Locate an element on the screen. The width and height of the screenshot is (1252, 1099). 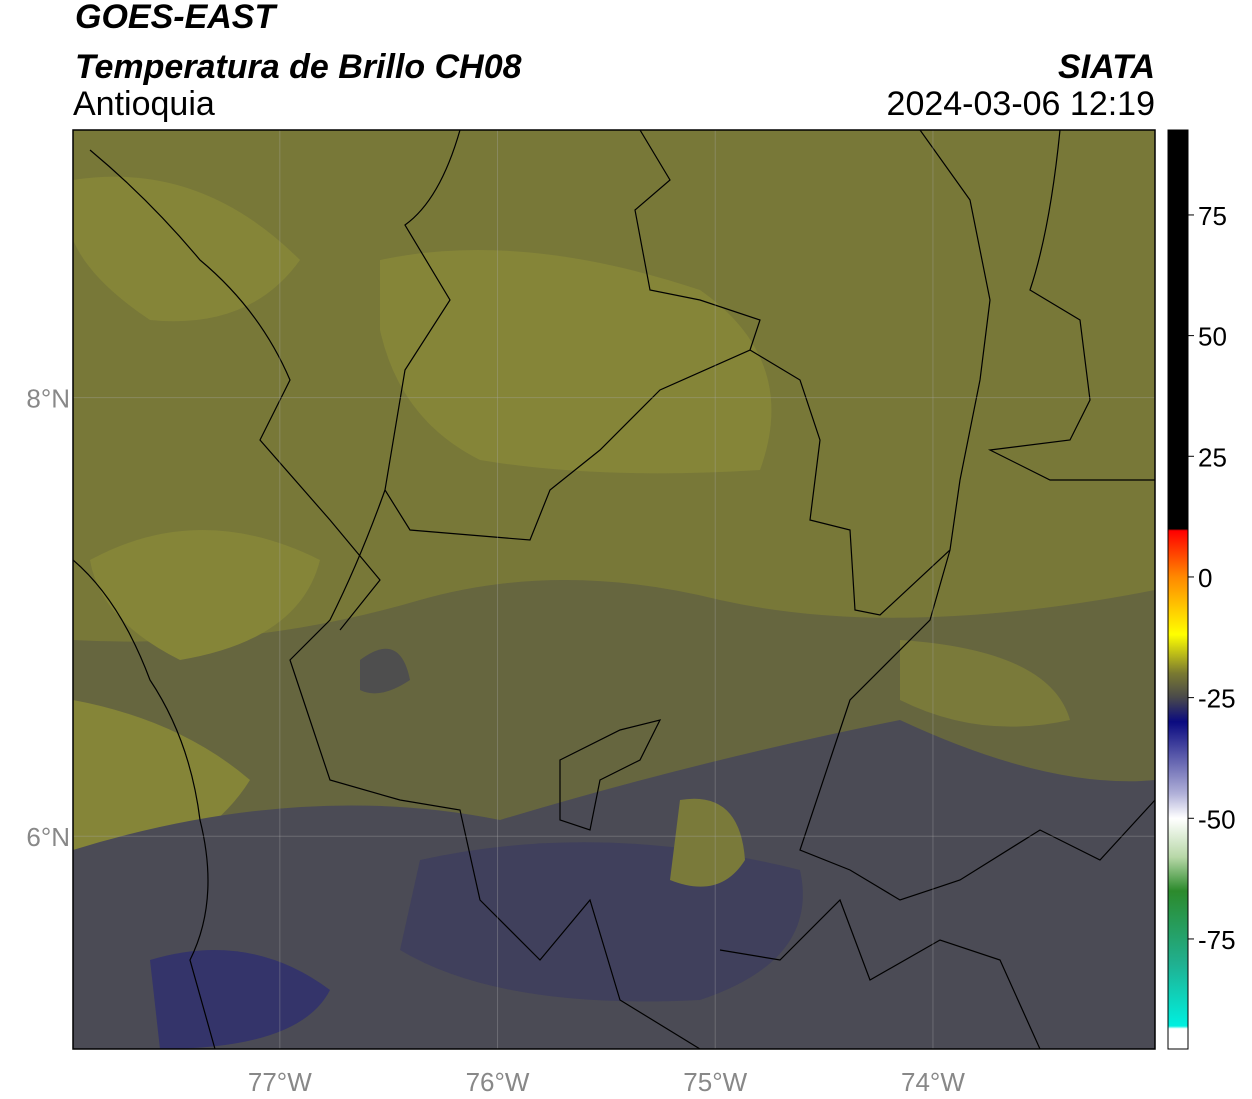
colorbar-tick-label: -25 is located at coordinates (1217, 699).